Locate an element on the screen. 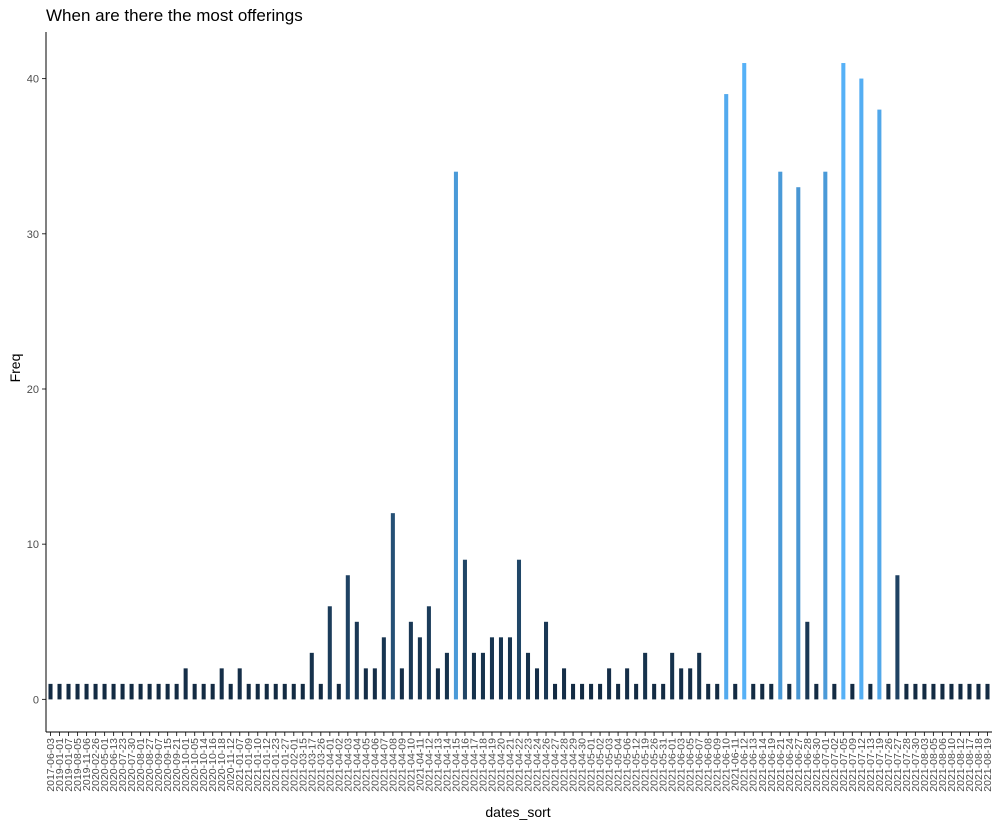 Image resolution: width=1000 pixels, height=827 pixels. x-tick-label: 2021-05-31 is located at coordinates (664, 765).